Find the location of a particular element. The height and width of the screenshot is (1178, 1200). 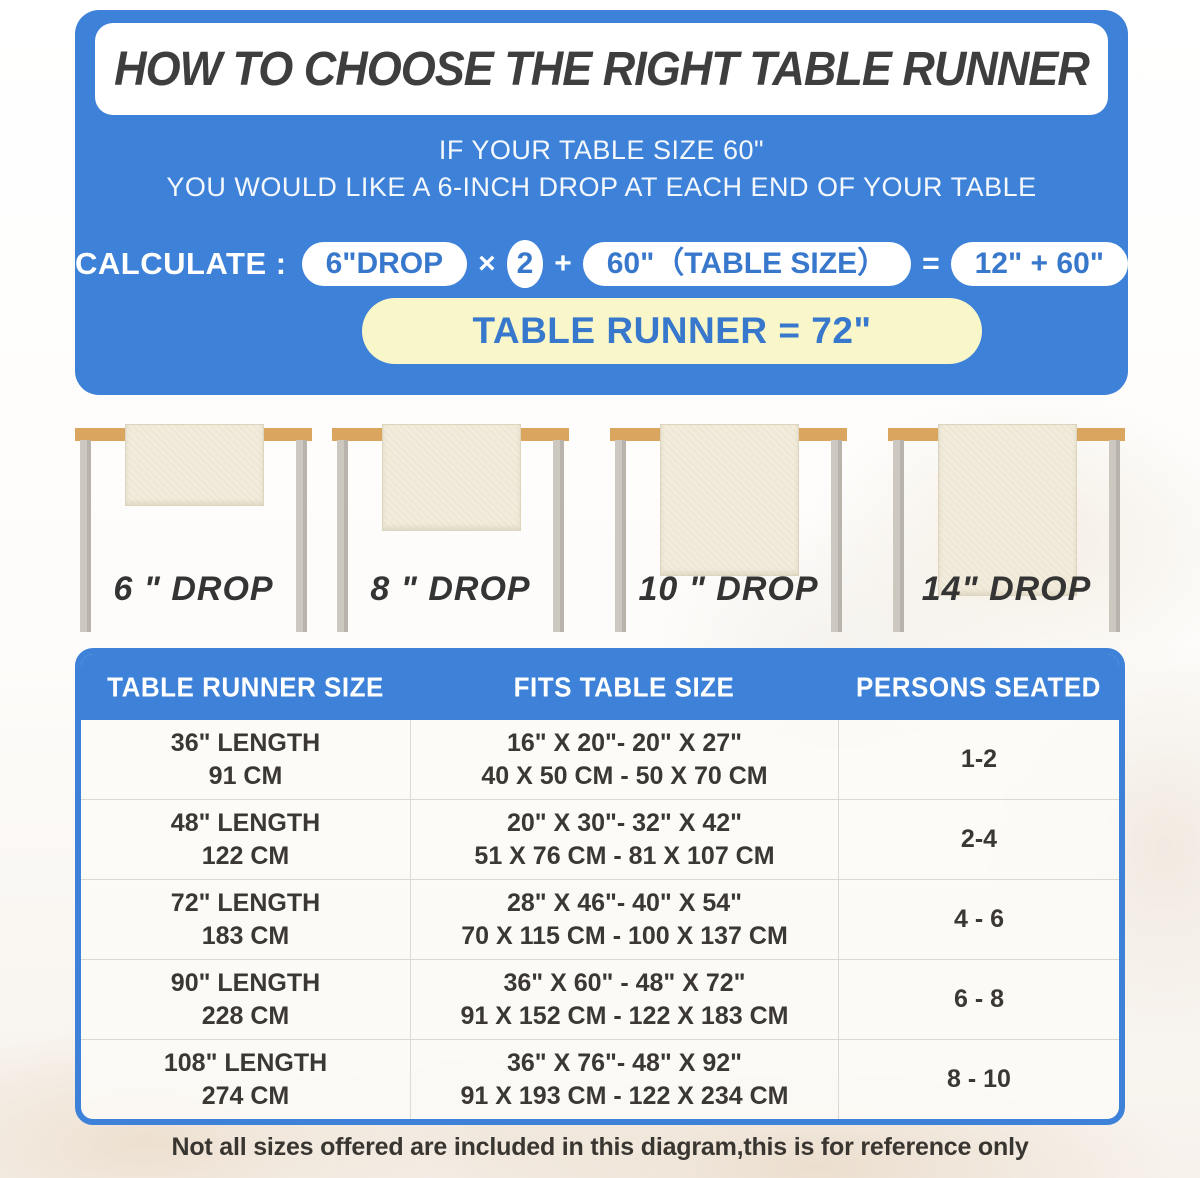

column-header-fits-table: FITS TABLE SIZE is located at coordinates (624, 686).